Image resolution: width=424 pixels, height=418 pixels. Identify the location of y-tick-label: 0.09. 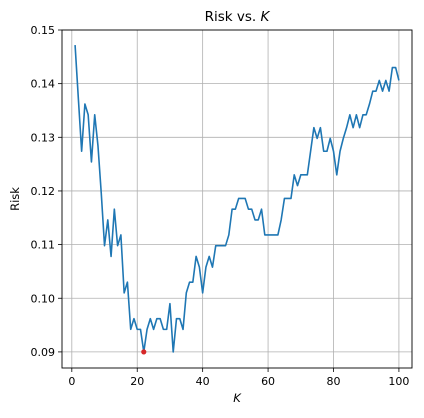
(43, 352).